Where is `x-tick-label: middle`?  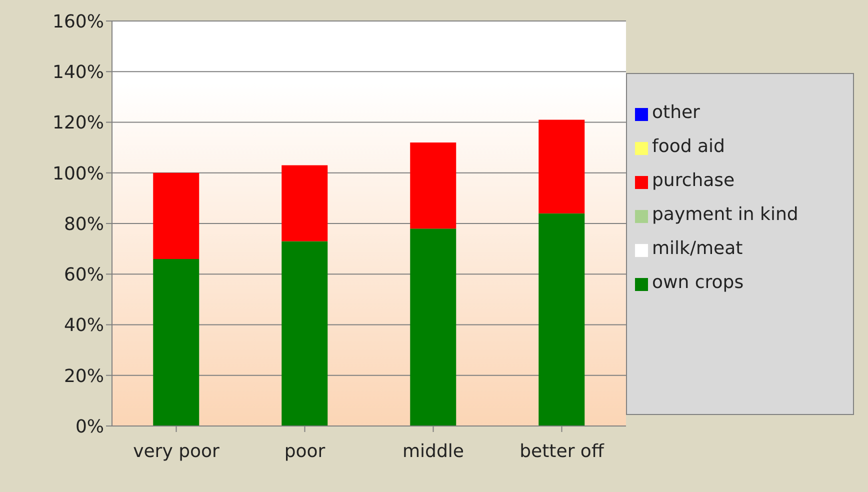
x-tick-label: middle is located at coordinates (433, 451).